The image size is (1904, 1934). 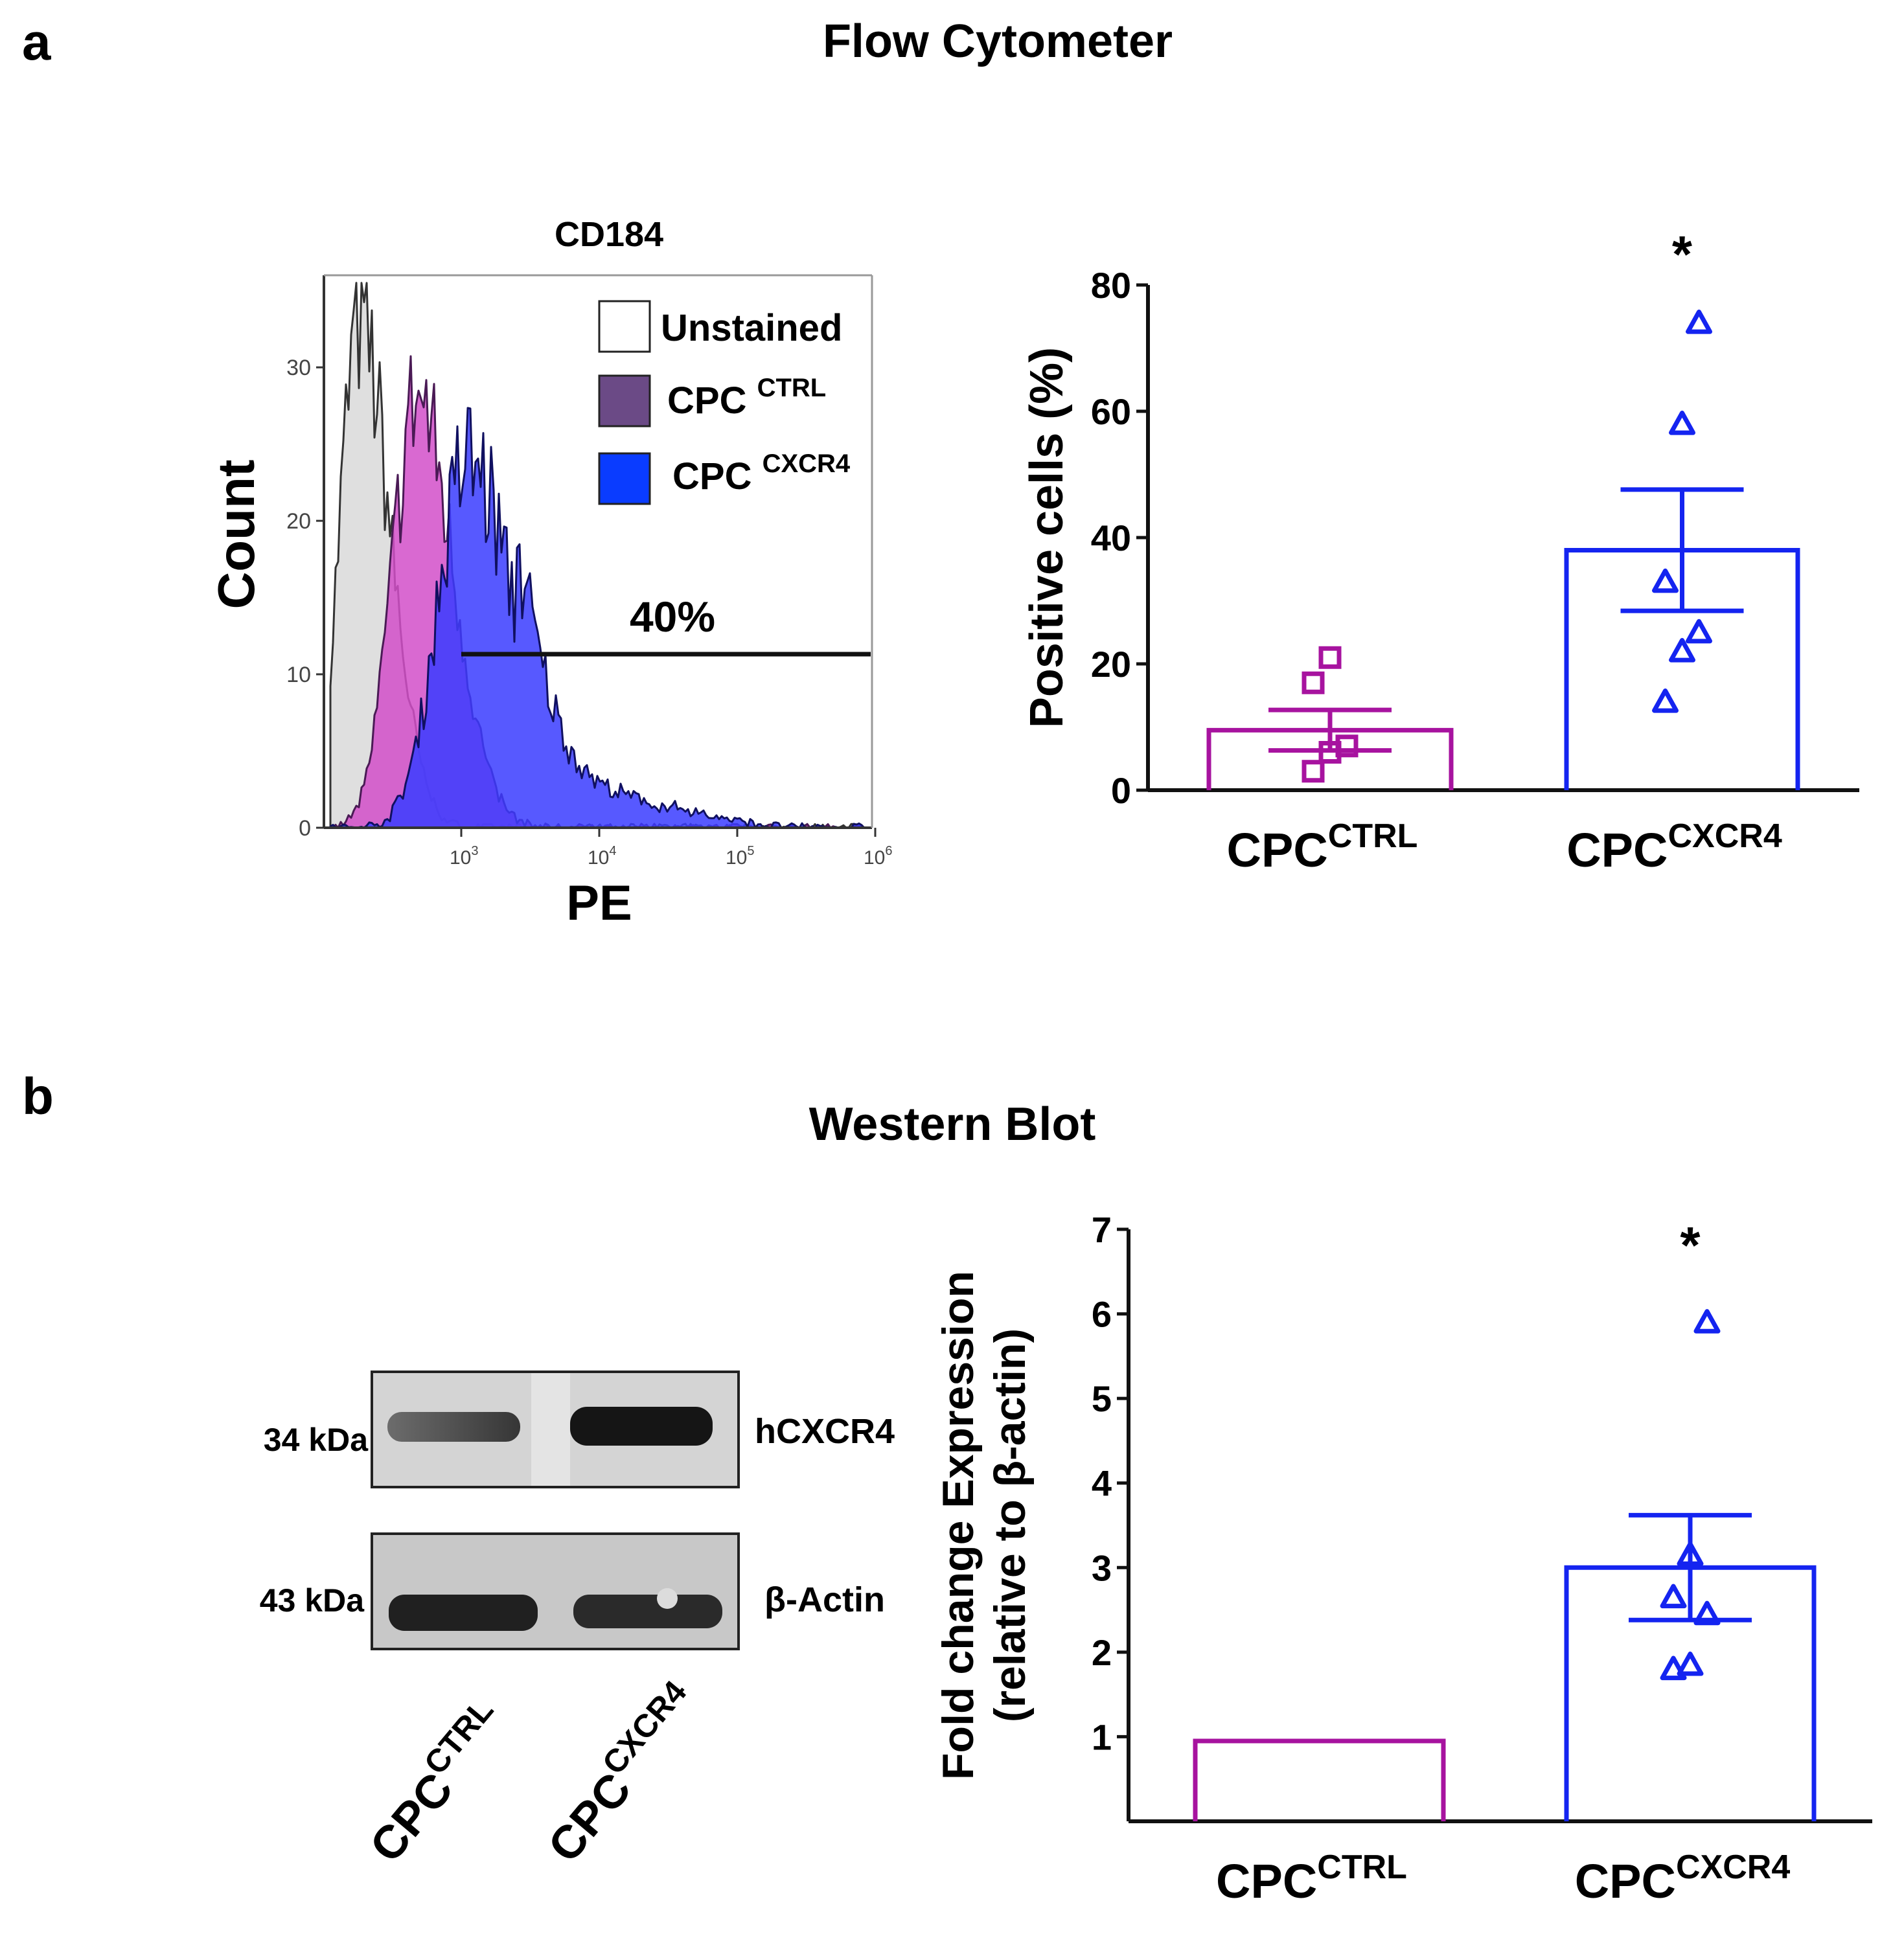 I want to click on bar-ylabel-line2: (relative to β-actin), so click(x=1010, y=1525).